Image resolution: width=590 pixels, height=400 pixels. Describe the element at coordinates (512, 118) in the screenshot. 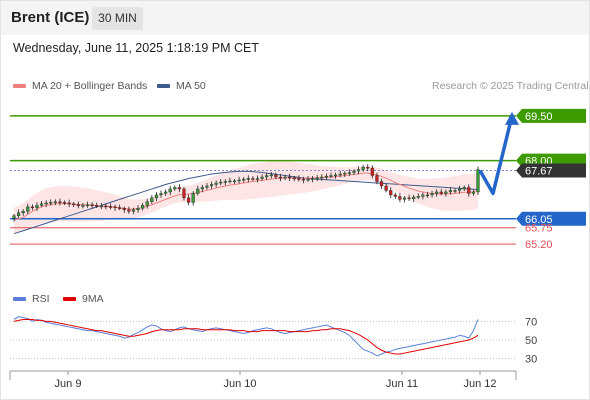

I see `forecast-arrowhead` at that location.